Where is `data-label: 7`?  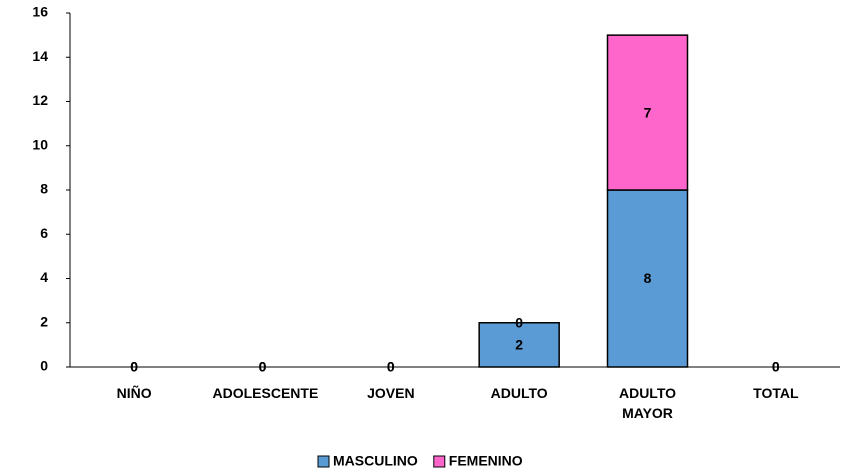
data-label: 7 is located at coordinates (648, 112).